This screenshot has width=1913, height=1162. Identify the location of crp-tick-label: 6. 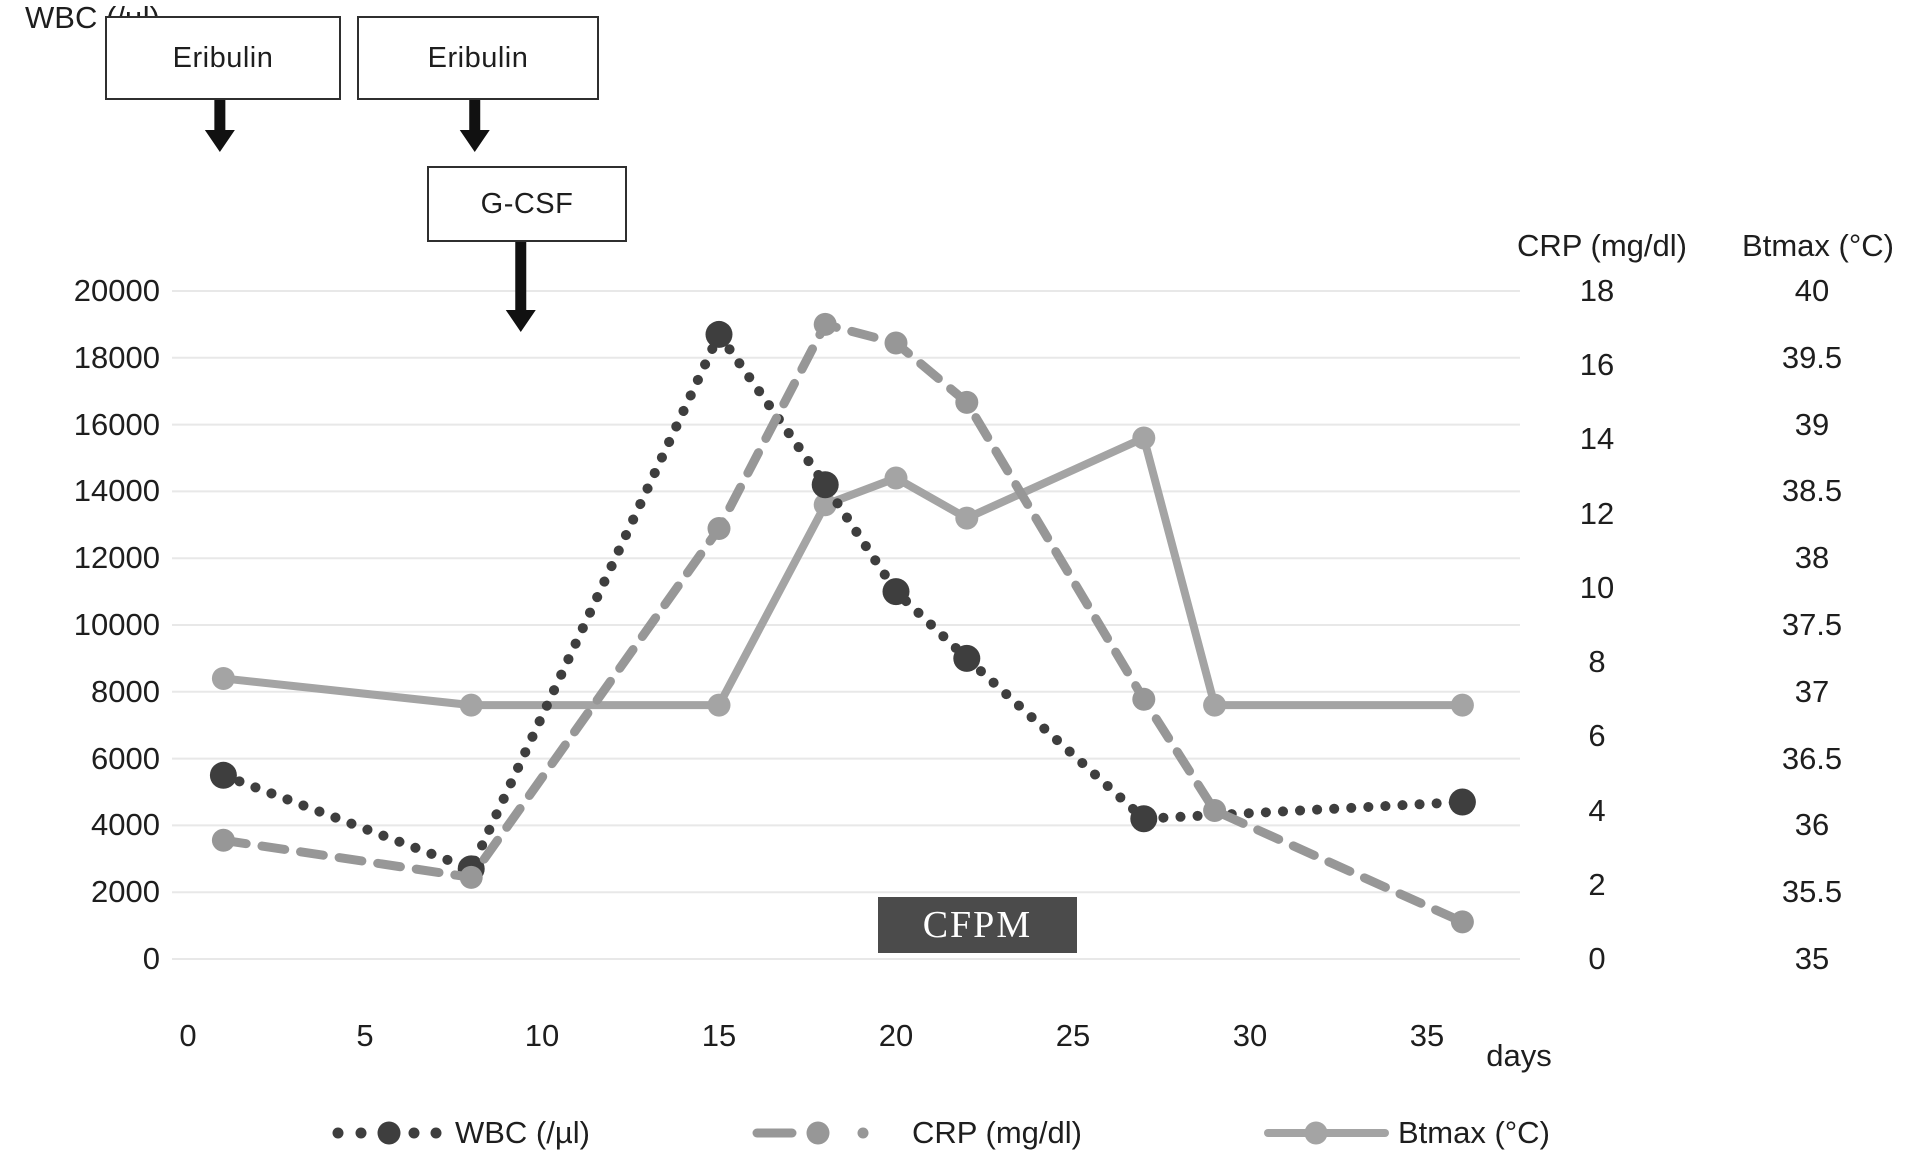
(1597, 736).